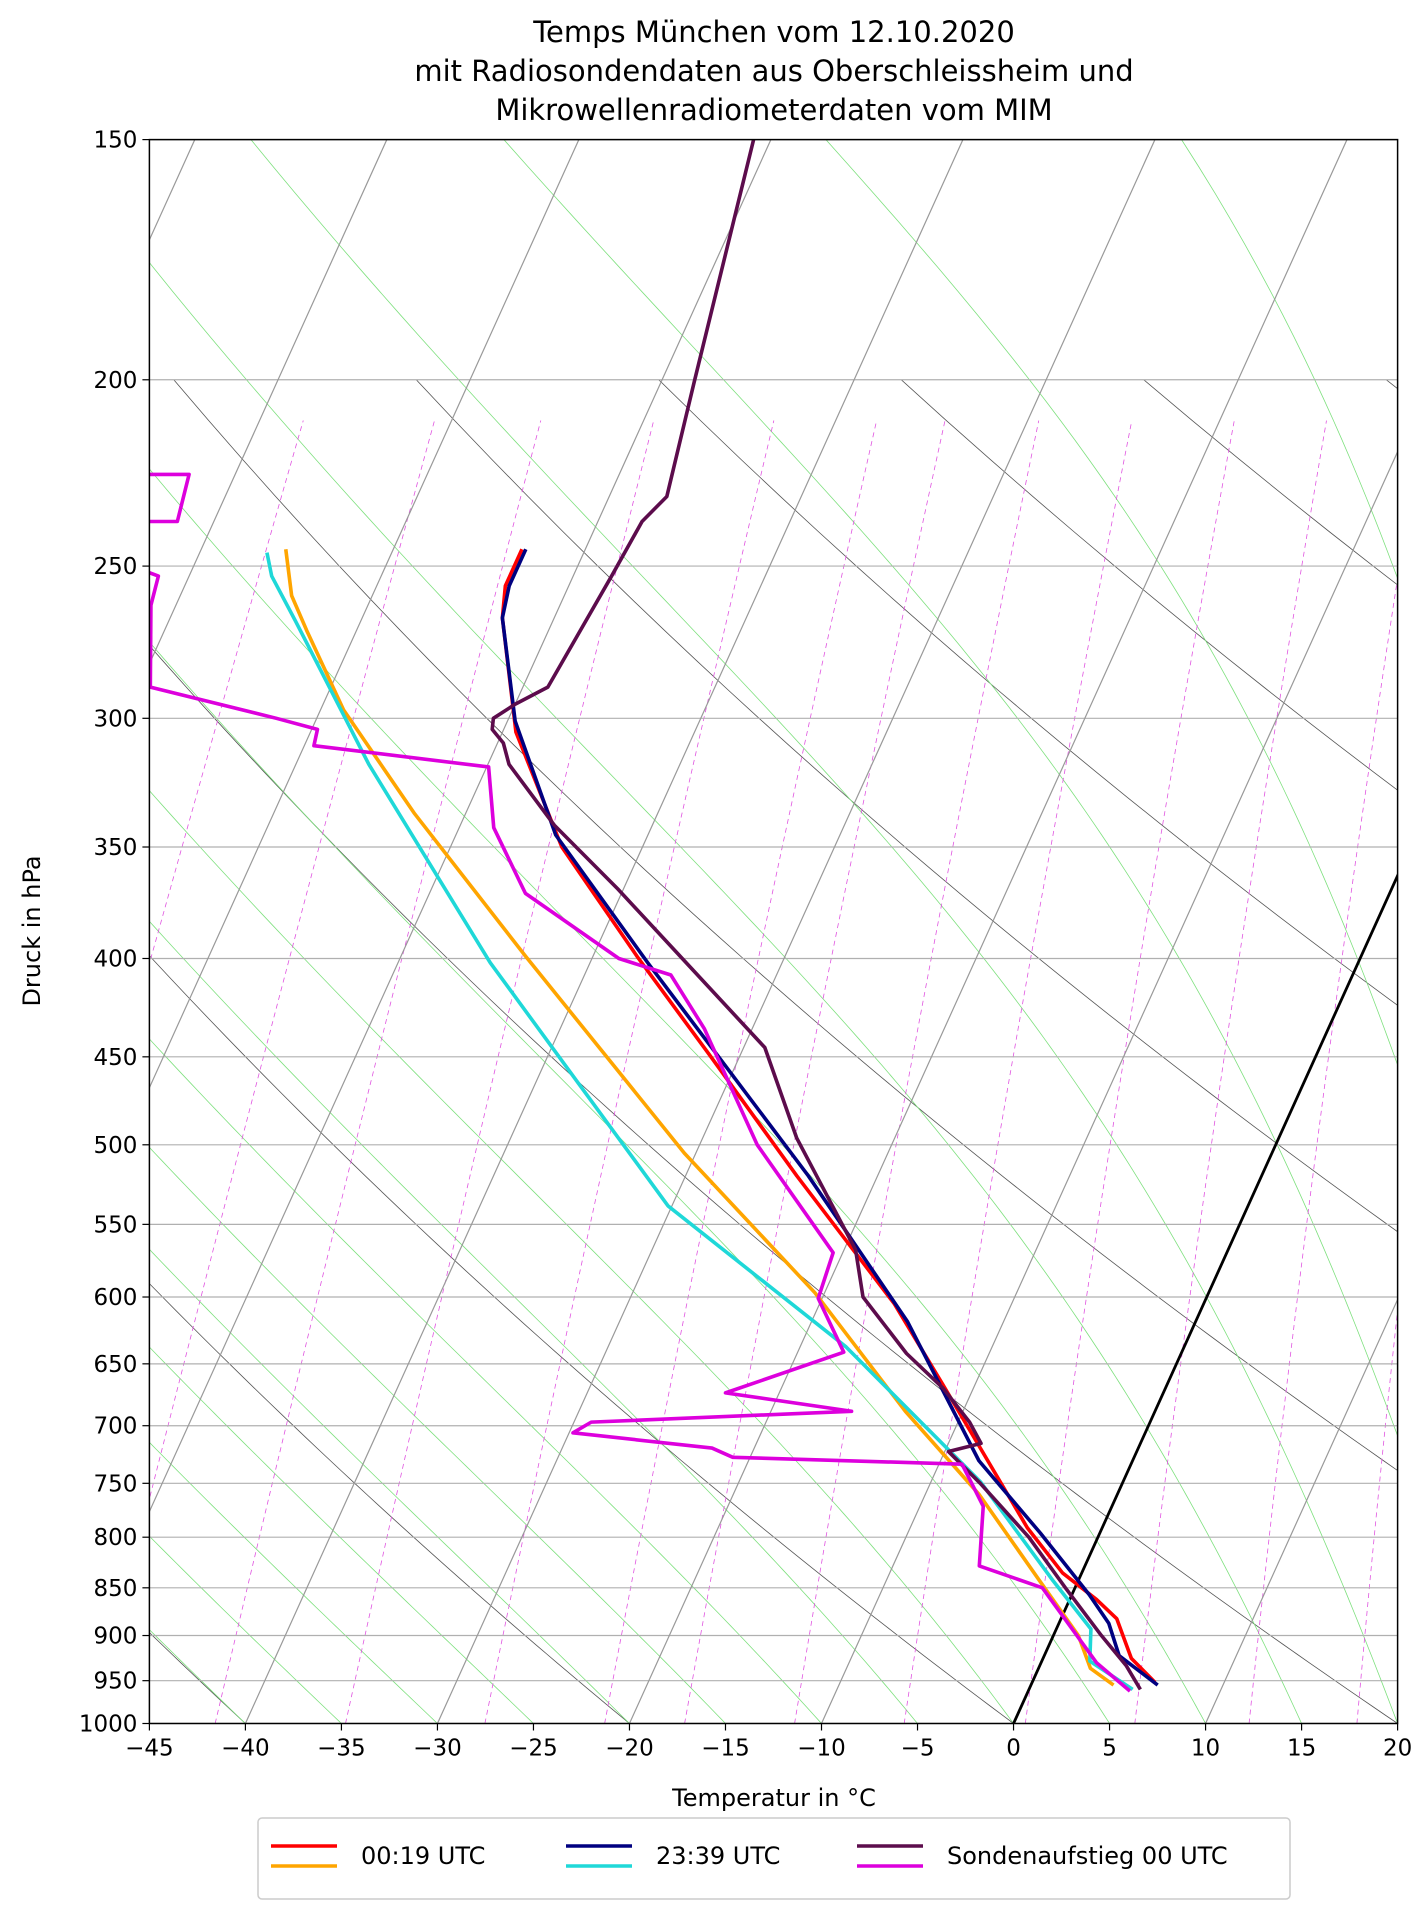 The height and width of the screenshot is (1911, 1427). What do you see at coordinates (115, 381) in the screenshot?
I see `y-tick-label: 200` at bounding box center [115, 381].